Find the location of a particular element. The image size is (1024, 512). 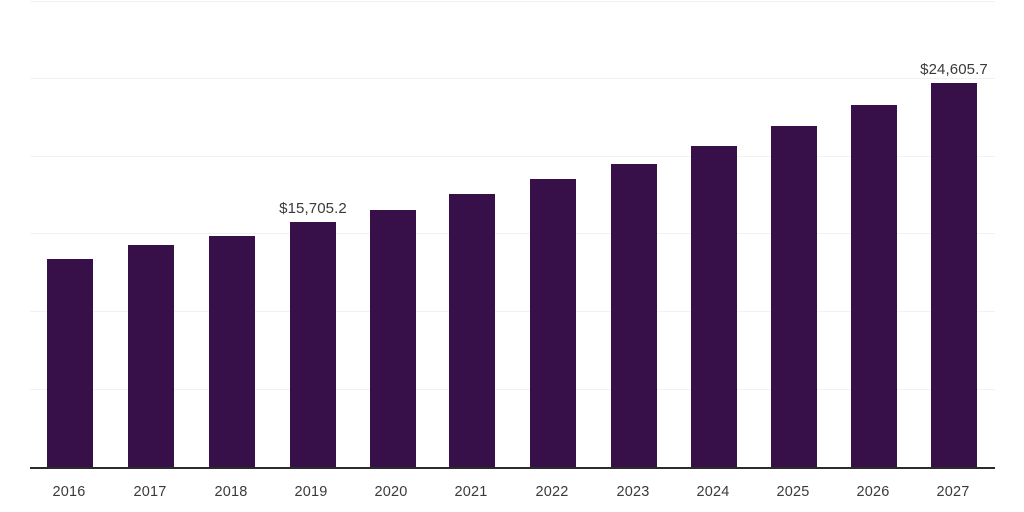

bar-2022 is located at coordinates (553, 323).